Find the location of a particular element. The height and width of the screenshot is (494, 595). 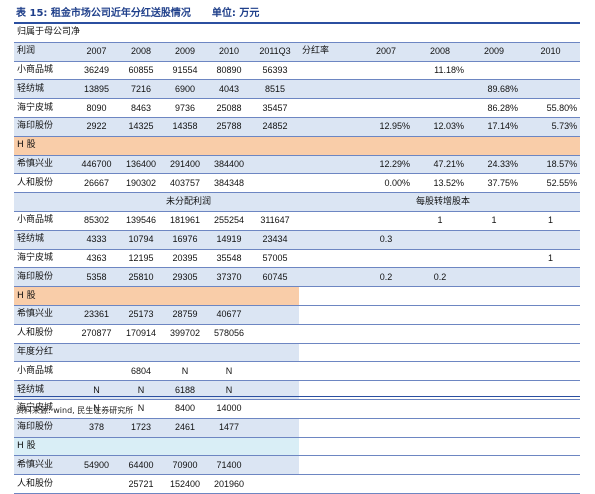

value-cell: 403757 is located at coordinates (185, 183).